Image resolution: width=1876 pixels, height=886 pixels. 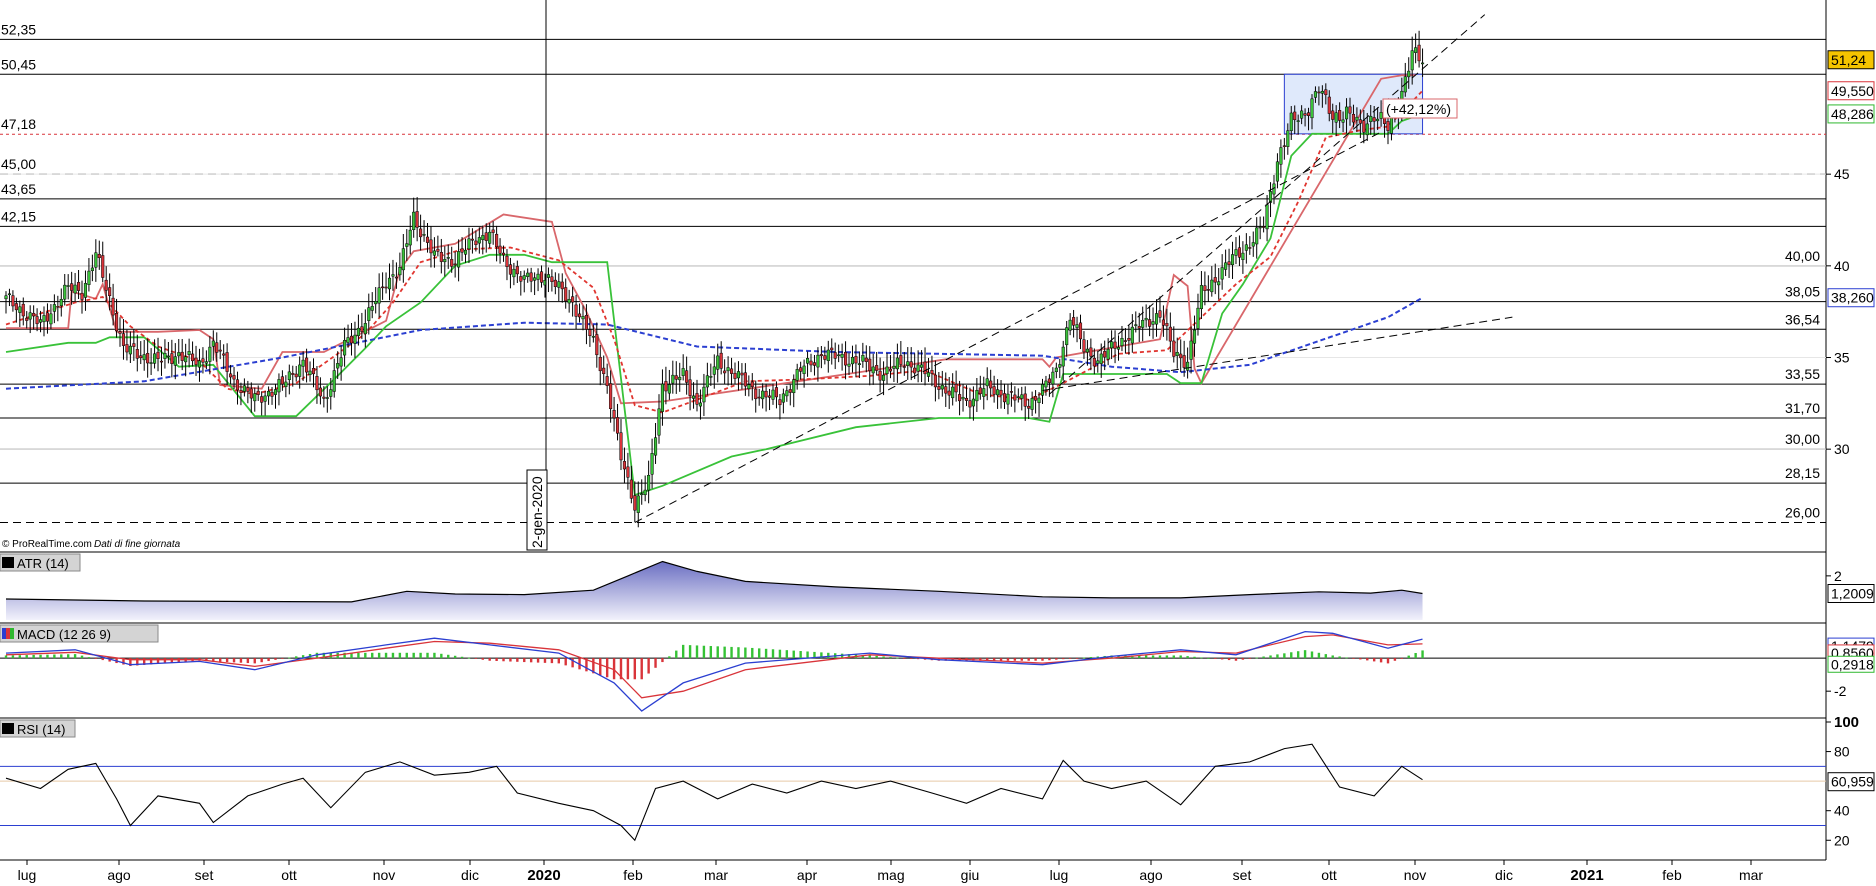 I want to click on price-tag-label: 51,24, so click(x=1848, y=60).